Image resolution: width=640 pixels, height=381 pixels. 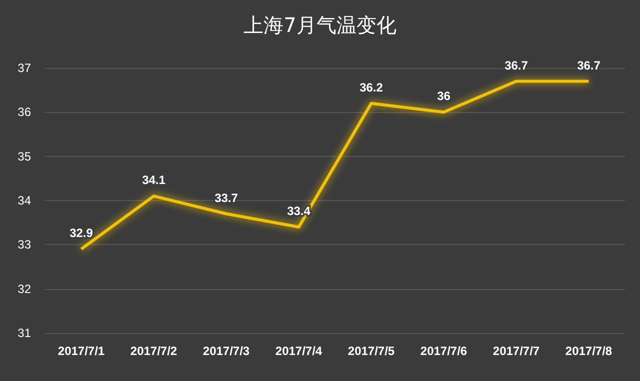 I want to click on x-tick-label: 2017/7/2, so click(x=154, y=351).